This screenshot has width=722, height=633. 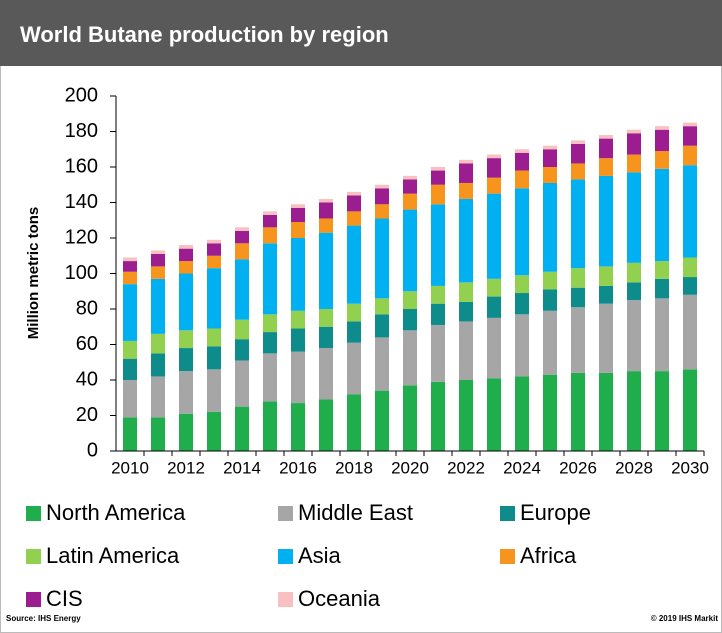 What do you see at coordinates (81, 166) in the screenshot?
I see `y-tick-label: 160` at bounding box center [81, 166].